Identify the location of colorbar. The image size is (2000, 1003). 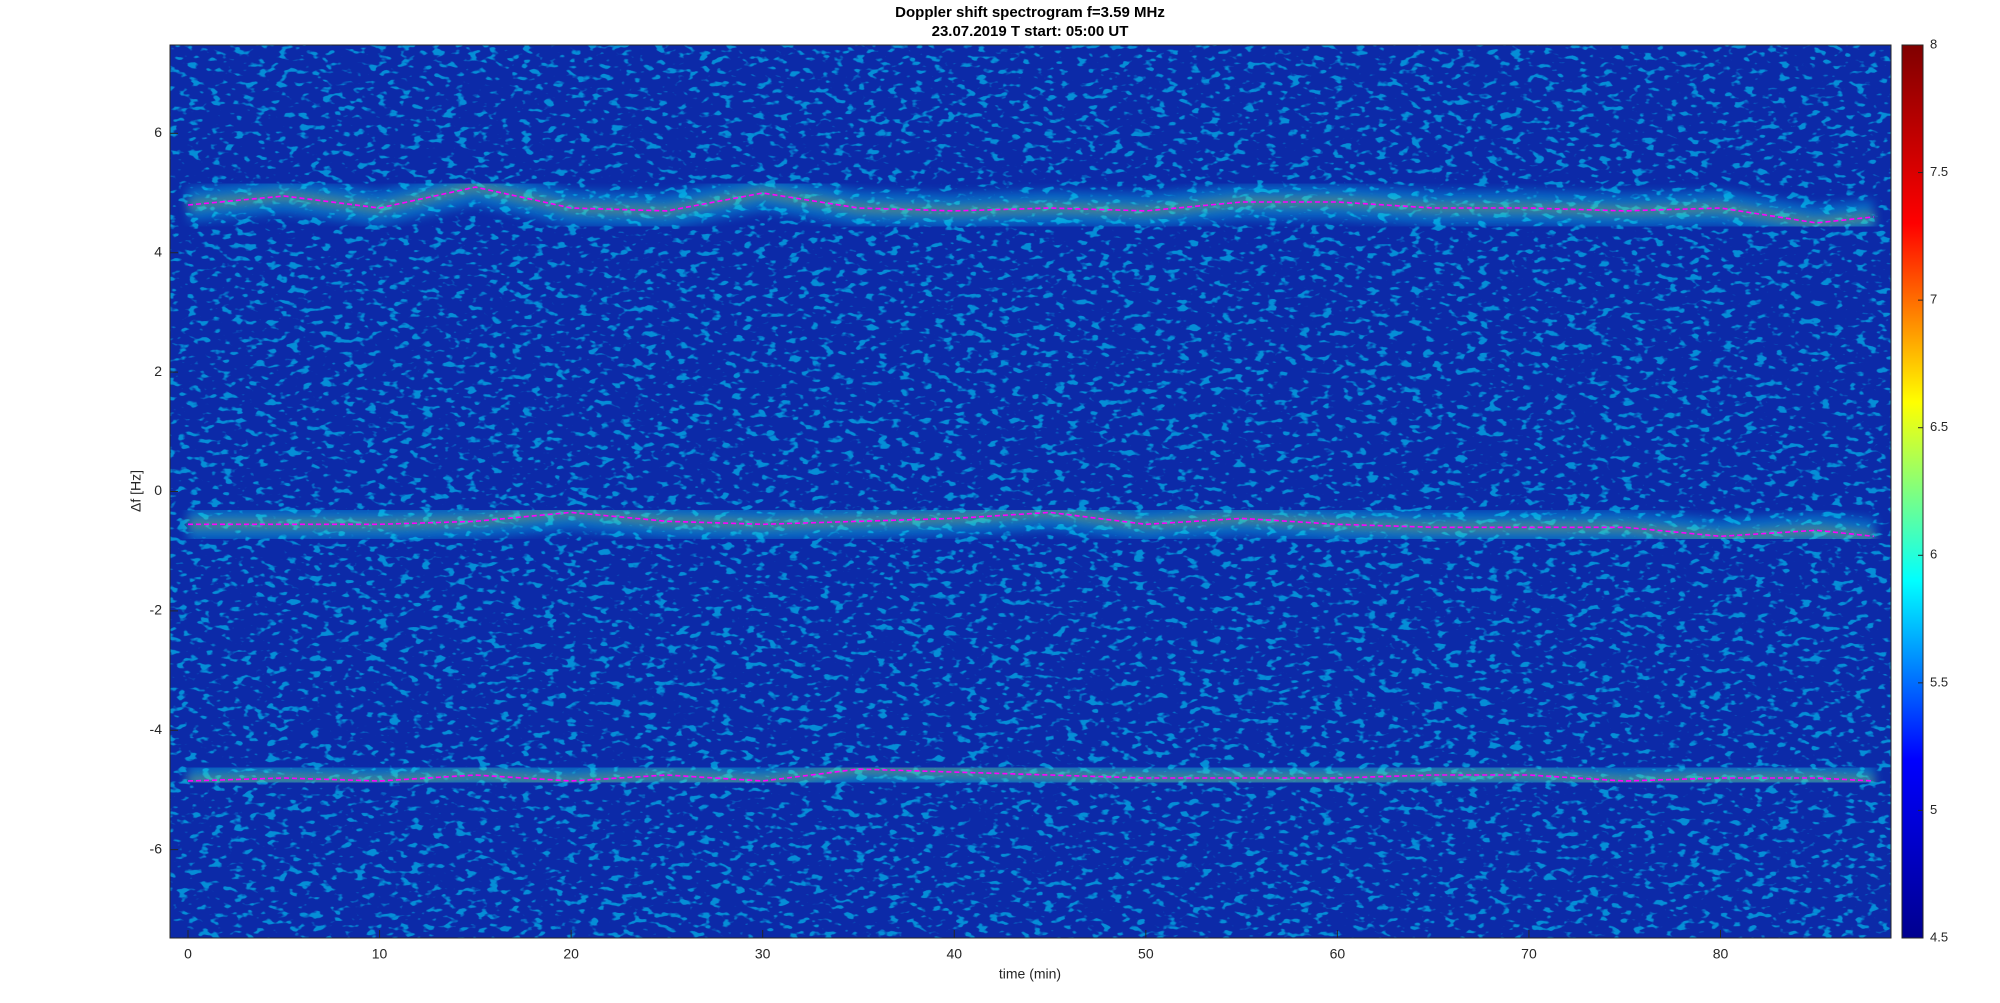
(1912, 491).